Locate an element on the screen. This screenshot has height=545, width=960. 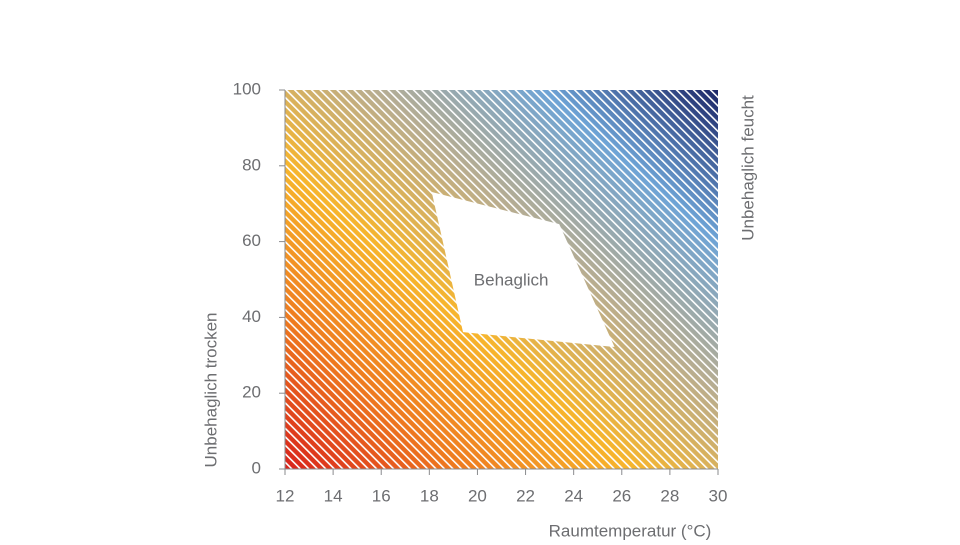
x-tick-label: 26 is located at coordinates (621, 495).